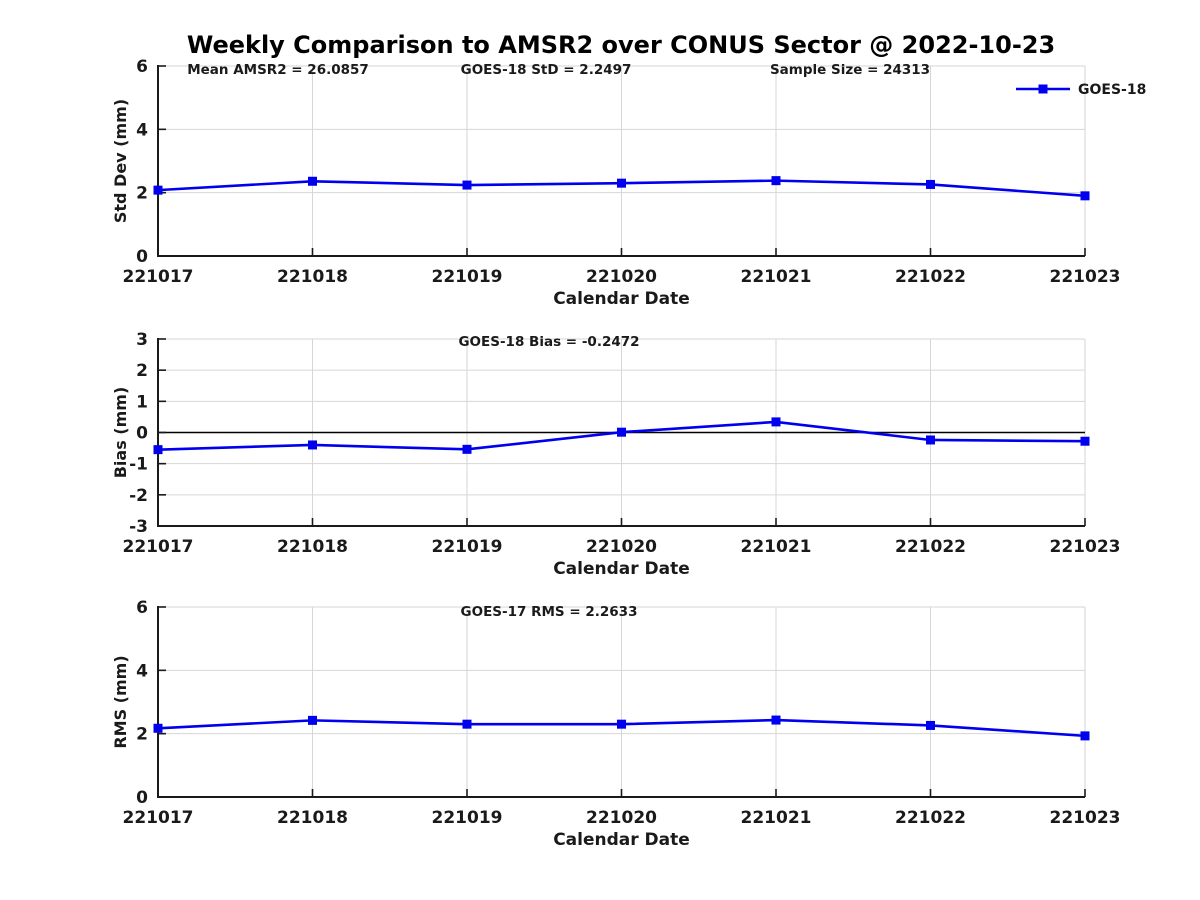 The image size is (1200, 900). I want to click on legend-label: GOES-18, so click(1112, 90).